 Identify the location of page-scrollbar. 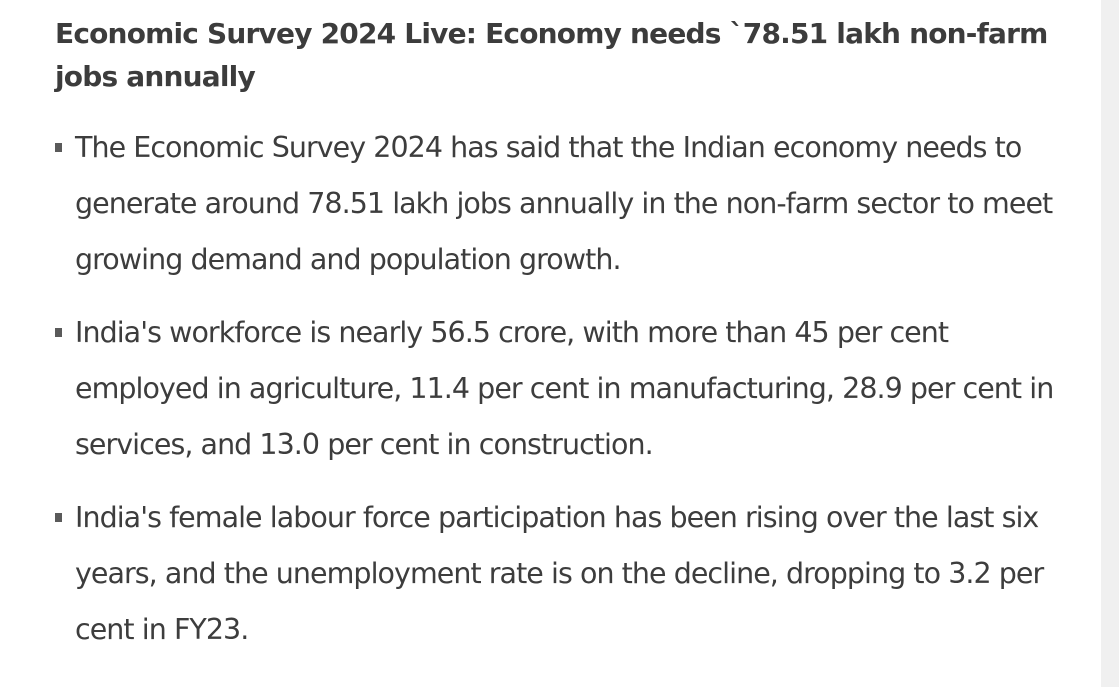
(1110, 343).